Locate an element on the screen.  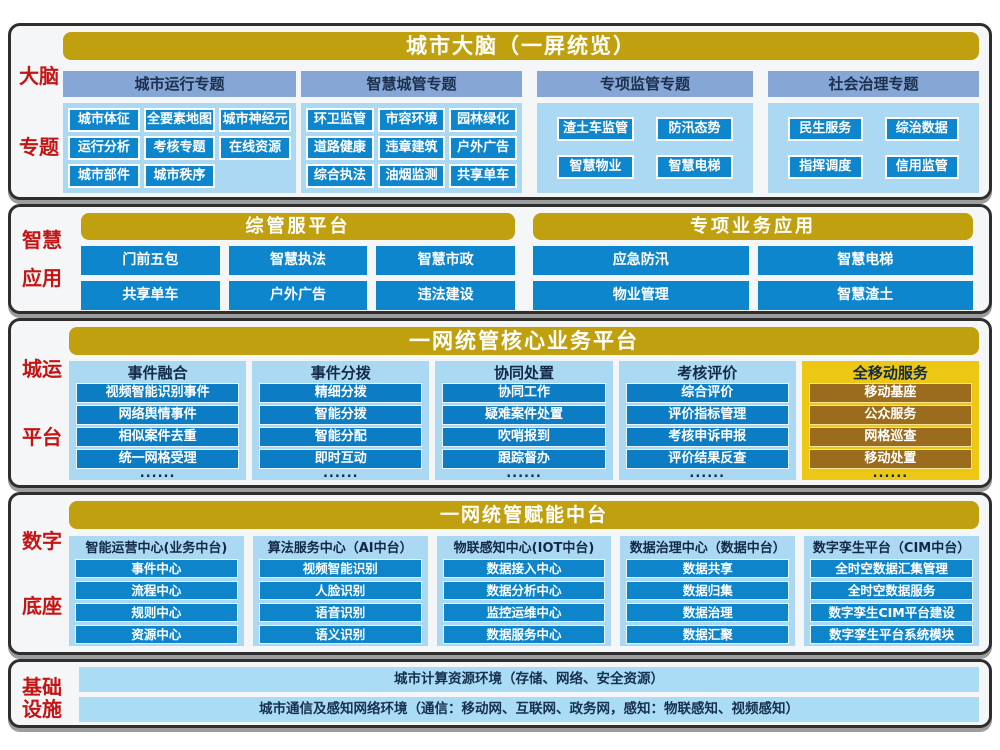
application-item: 户外广告 is located at coordinates (298, 295).